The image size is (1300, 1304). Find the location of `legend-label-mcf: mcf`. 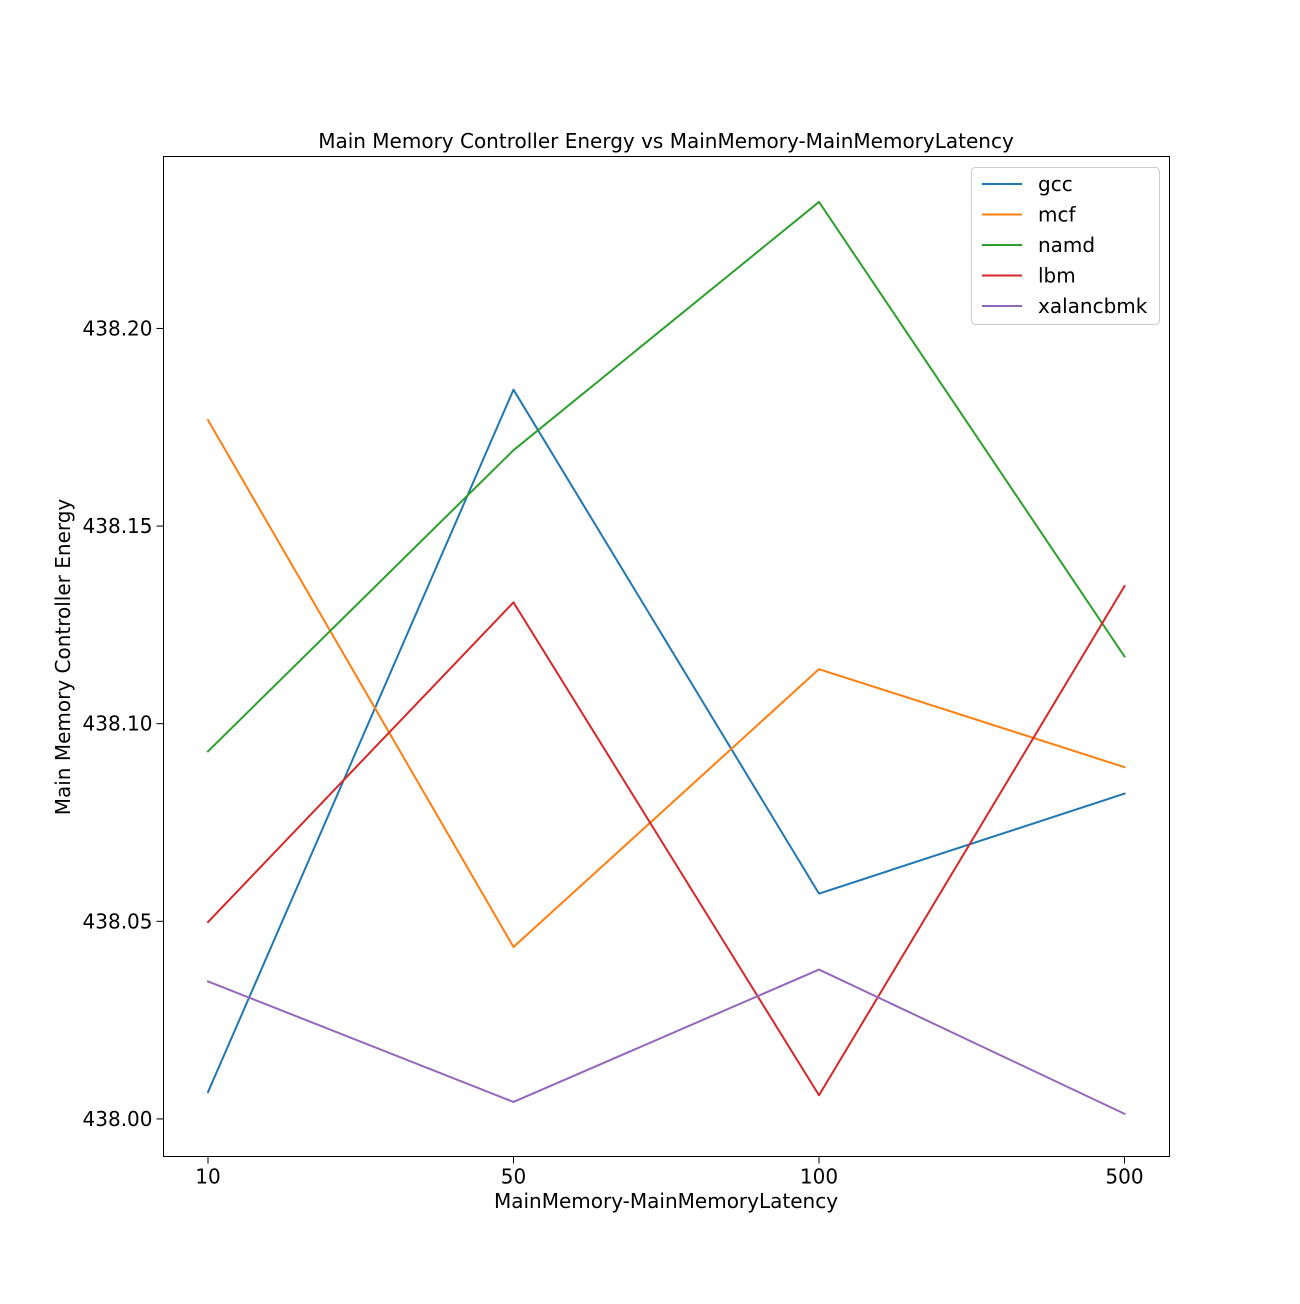

legend-label-mcf: mcf is located at coordinates (1057, 215).